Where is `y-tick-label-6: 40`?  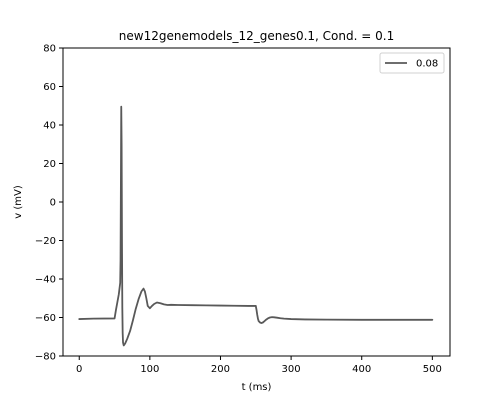
y-tick-label-6: 40 is located at coordinates (49, 126).